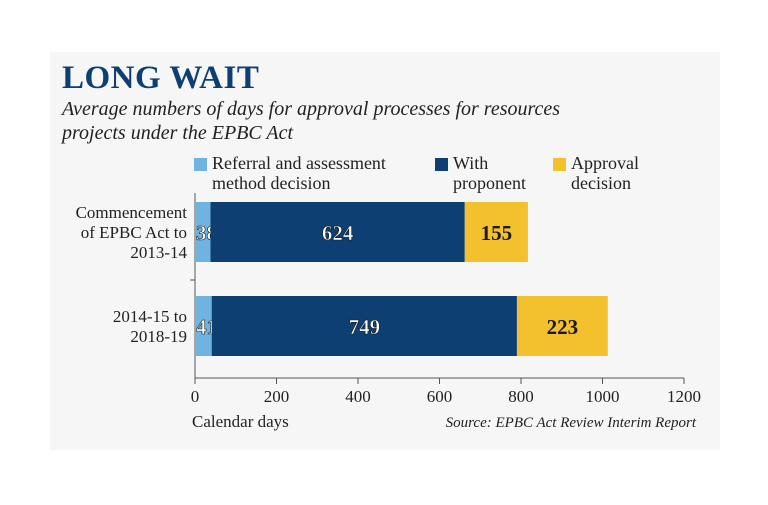 This screenshot has height=505, width=768. Describe the element at coordinates (200, 164) in the screenshot. I see `legend-swatch-referral` at that location.